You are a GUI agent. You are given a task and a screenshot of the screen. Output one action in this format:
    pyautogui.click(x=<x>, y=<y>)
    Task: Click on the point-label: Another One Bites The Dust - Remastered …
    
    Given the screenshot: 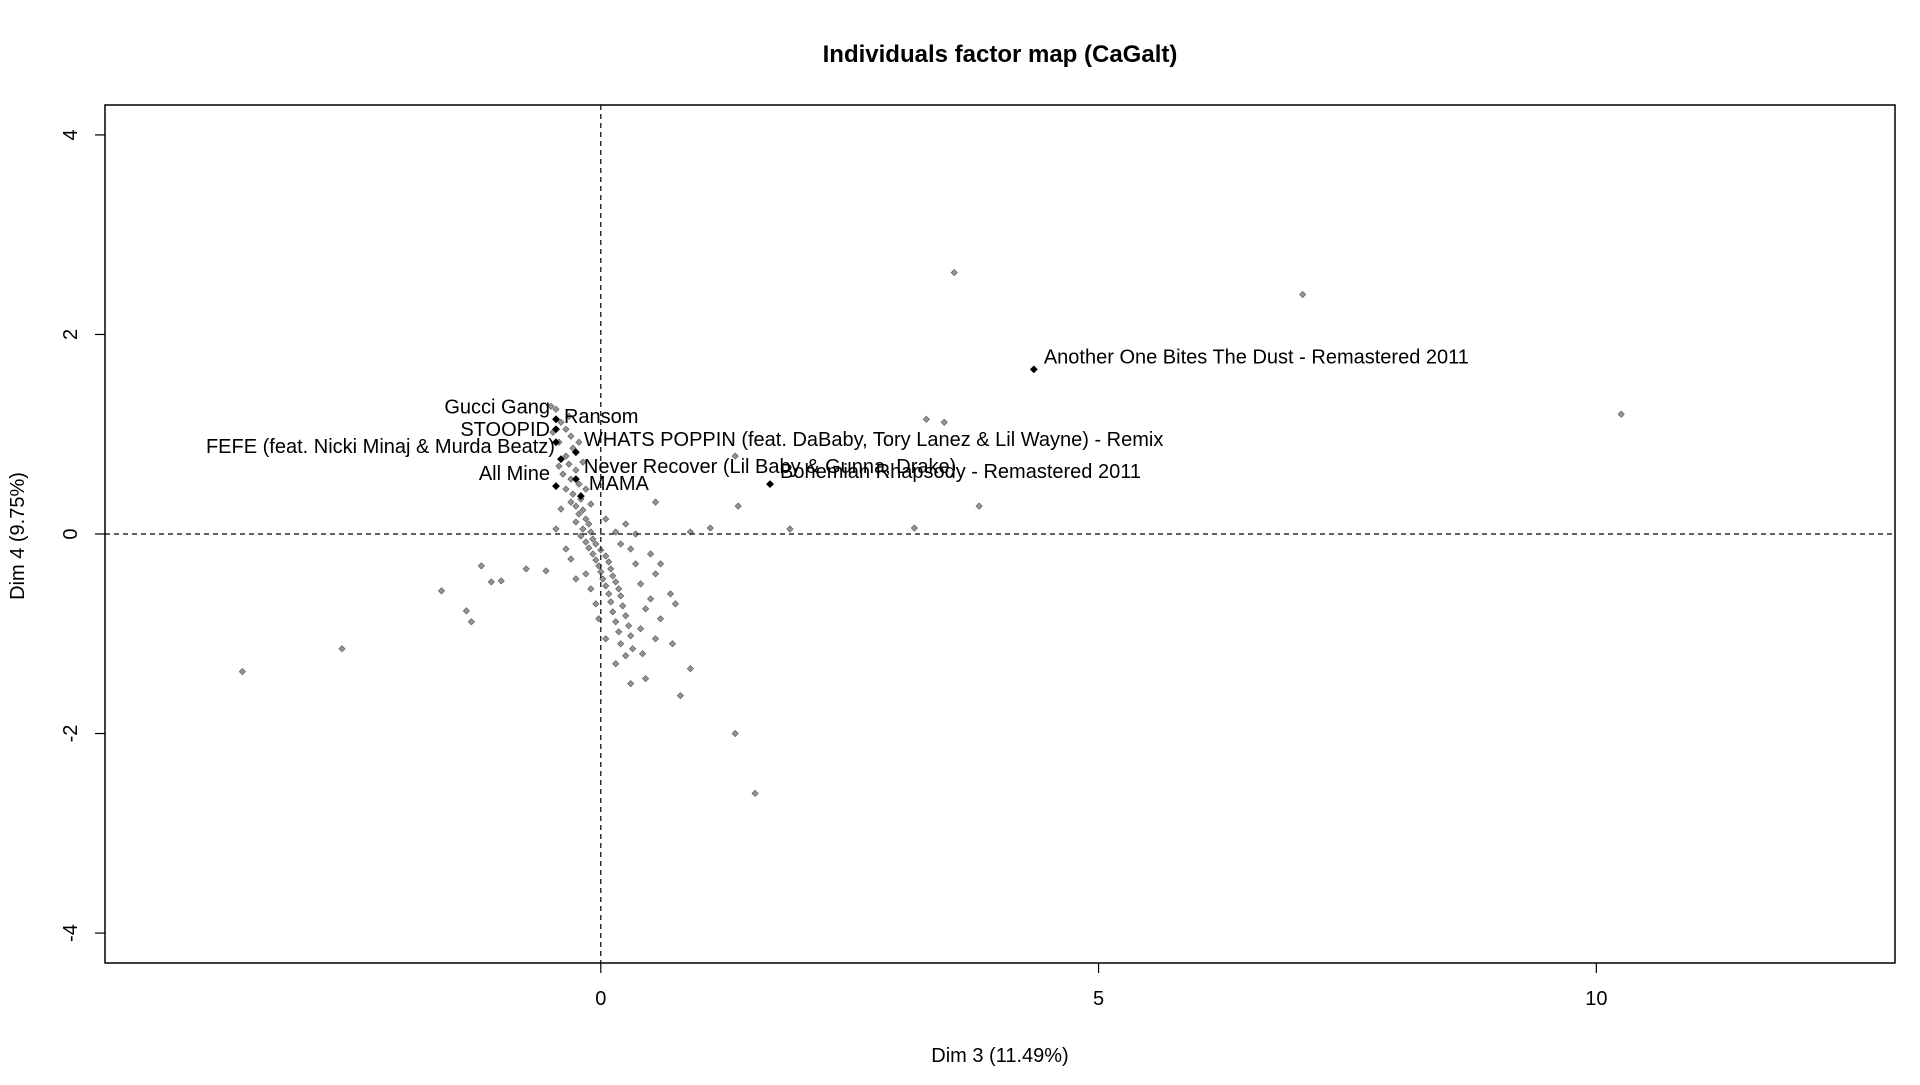 What is the action you would take?
    pyautogui.click(x=1256, y=357)
    